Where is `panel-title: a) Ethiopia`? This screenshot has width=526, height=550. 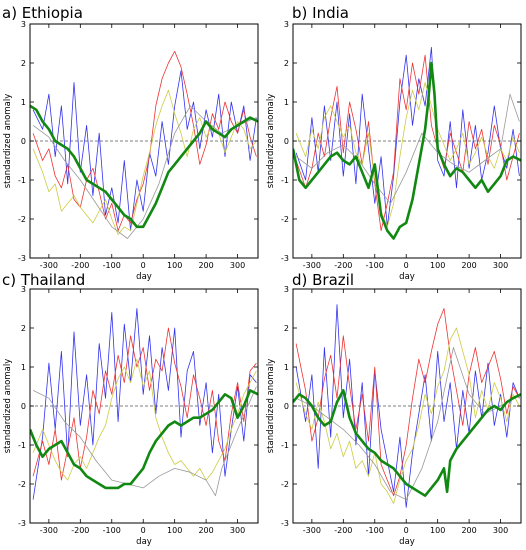
panel-title: a) Ethiopia is located at coordinates (42, 13).